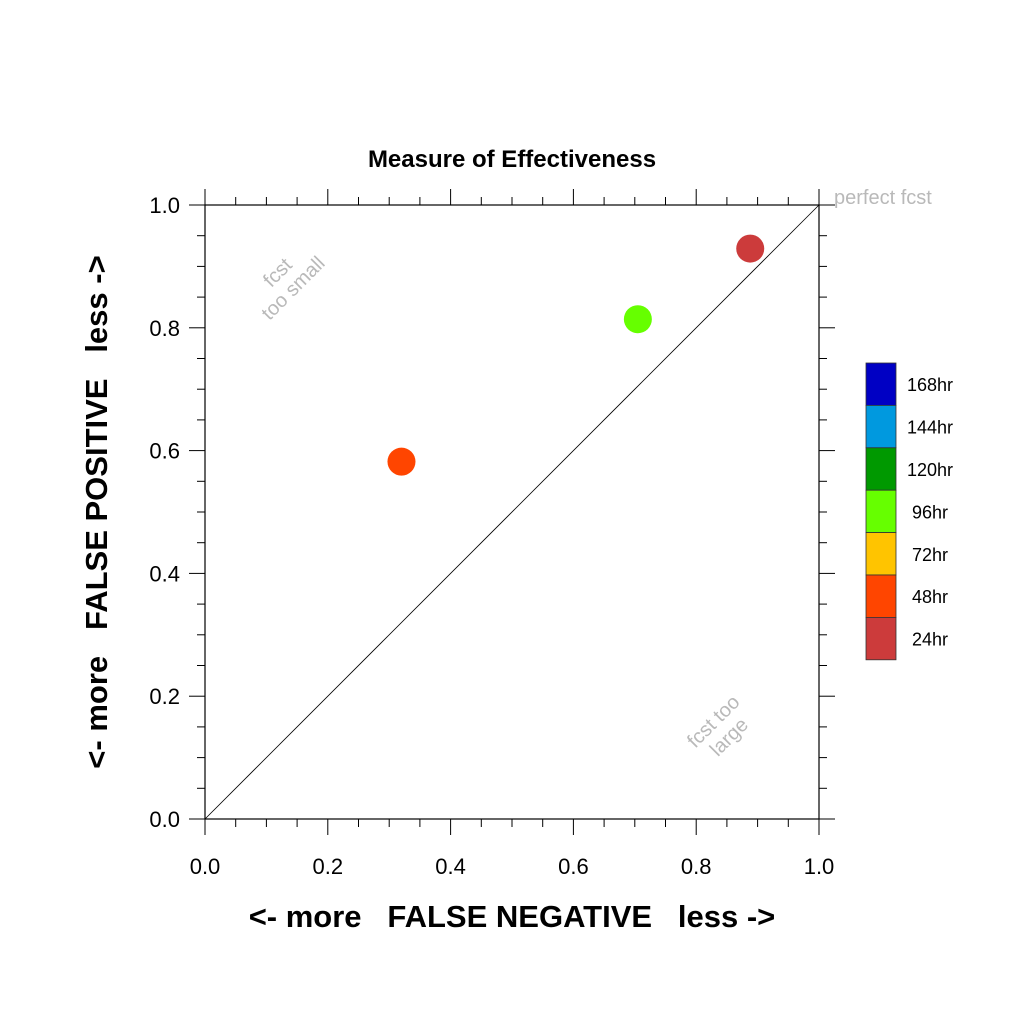 The height and width of the screenshot is (1024, 1024). I want to click on x-tick-label: 1.0, so click(819, 866).